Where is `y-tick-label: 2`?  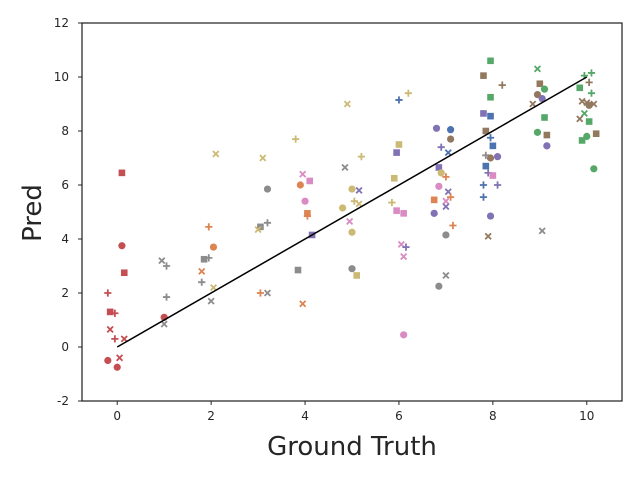 y-tick-label: 2 is located at coordinates (65, 293).